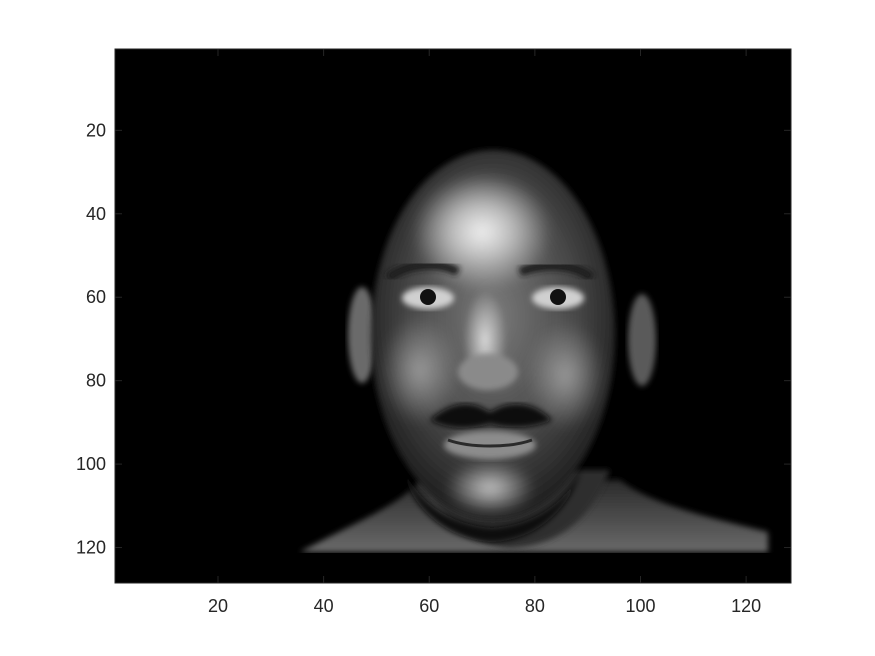 This screenshot has width=875, height=656. Describe the element at coordinates (96, 130) in the screenshot. I see `y-tick-label: 20` at that location.